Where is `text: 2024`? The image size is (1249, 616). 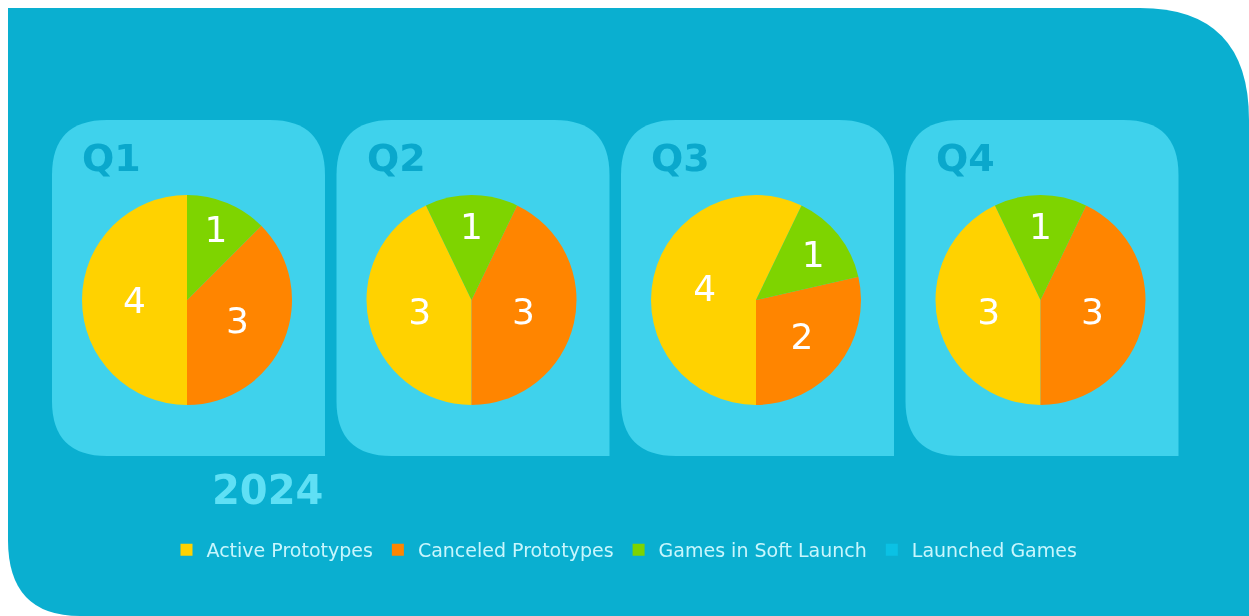
text: 2024 is located at coordinates (268, 490).